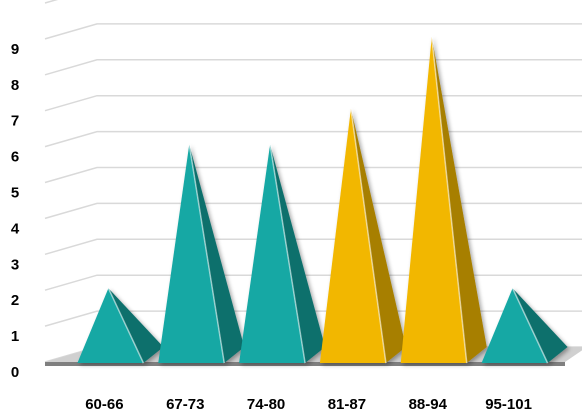 Image resolution: width=582 pixels, height=416 pixels. I want to click on y-tick-label: 2, so click(15, 300).